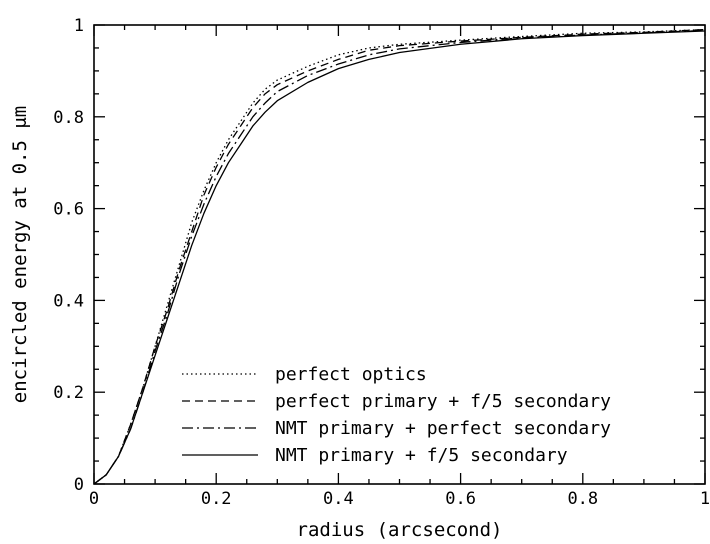 This screenshot has height=544, width=710. Describe the element at coordinates (68, 393) in the screenshot. I see `y-tick-label: 0.2` at that location.